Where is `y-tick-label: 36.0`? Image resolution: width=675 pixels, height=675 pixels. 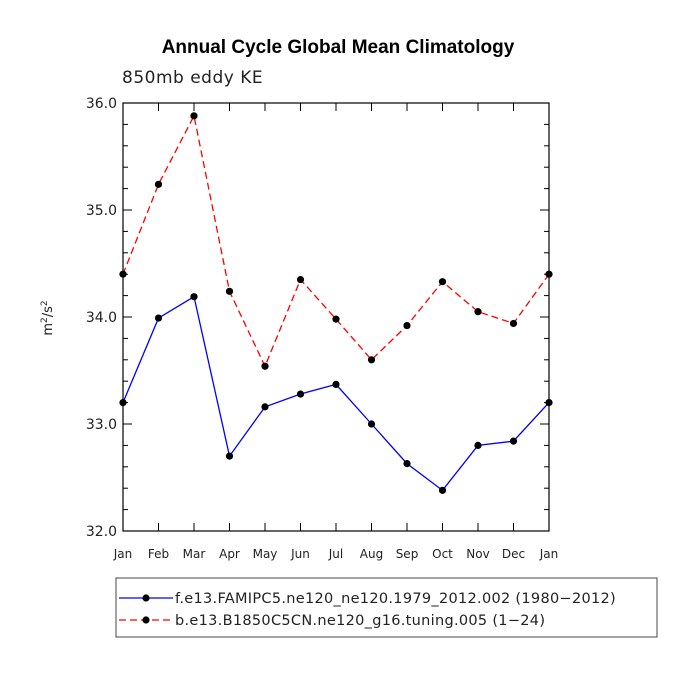 y-tick-label: 36.0 is located at coordinates (101, 104).